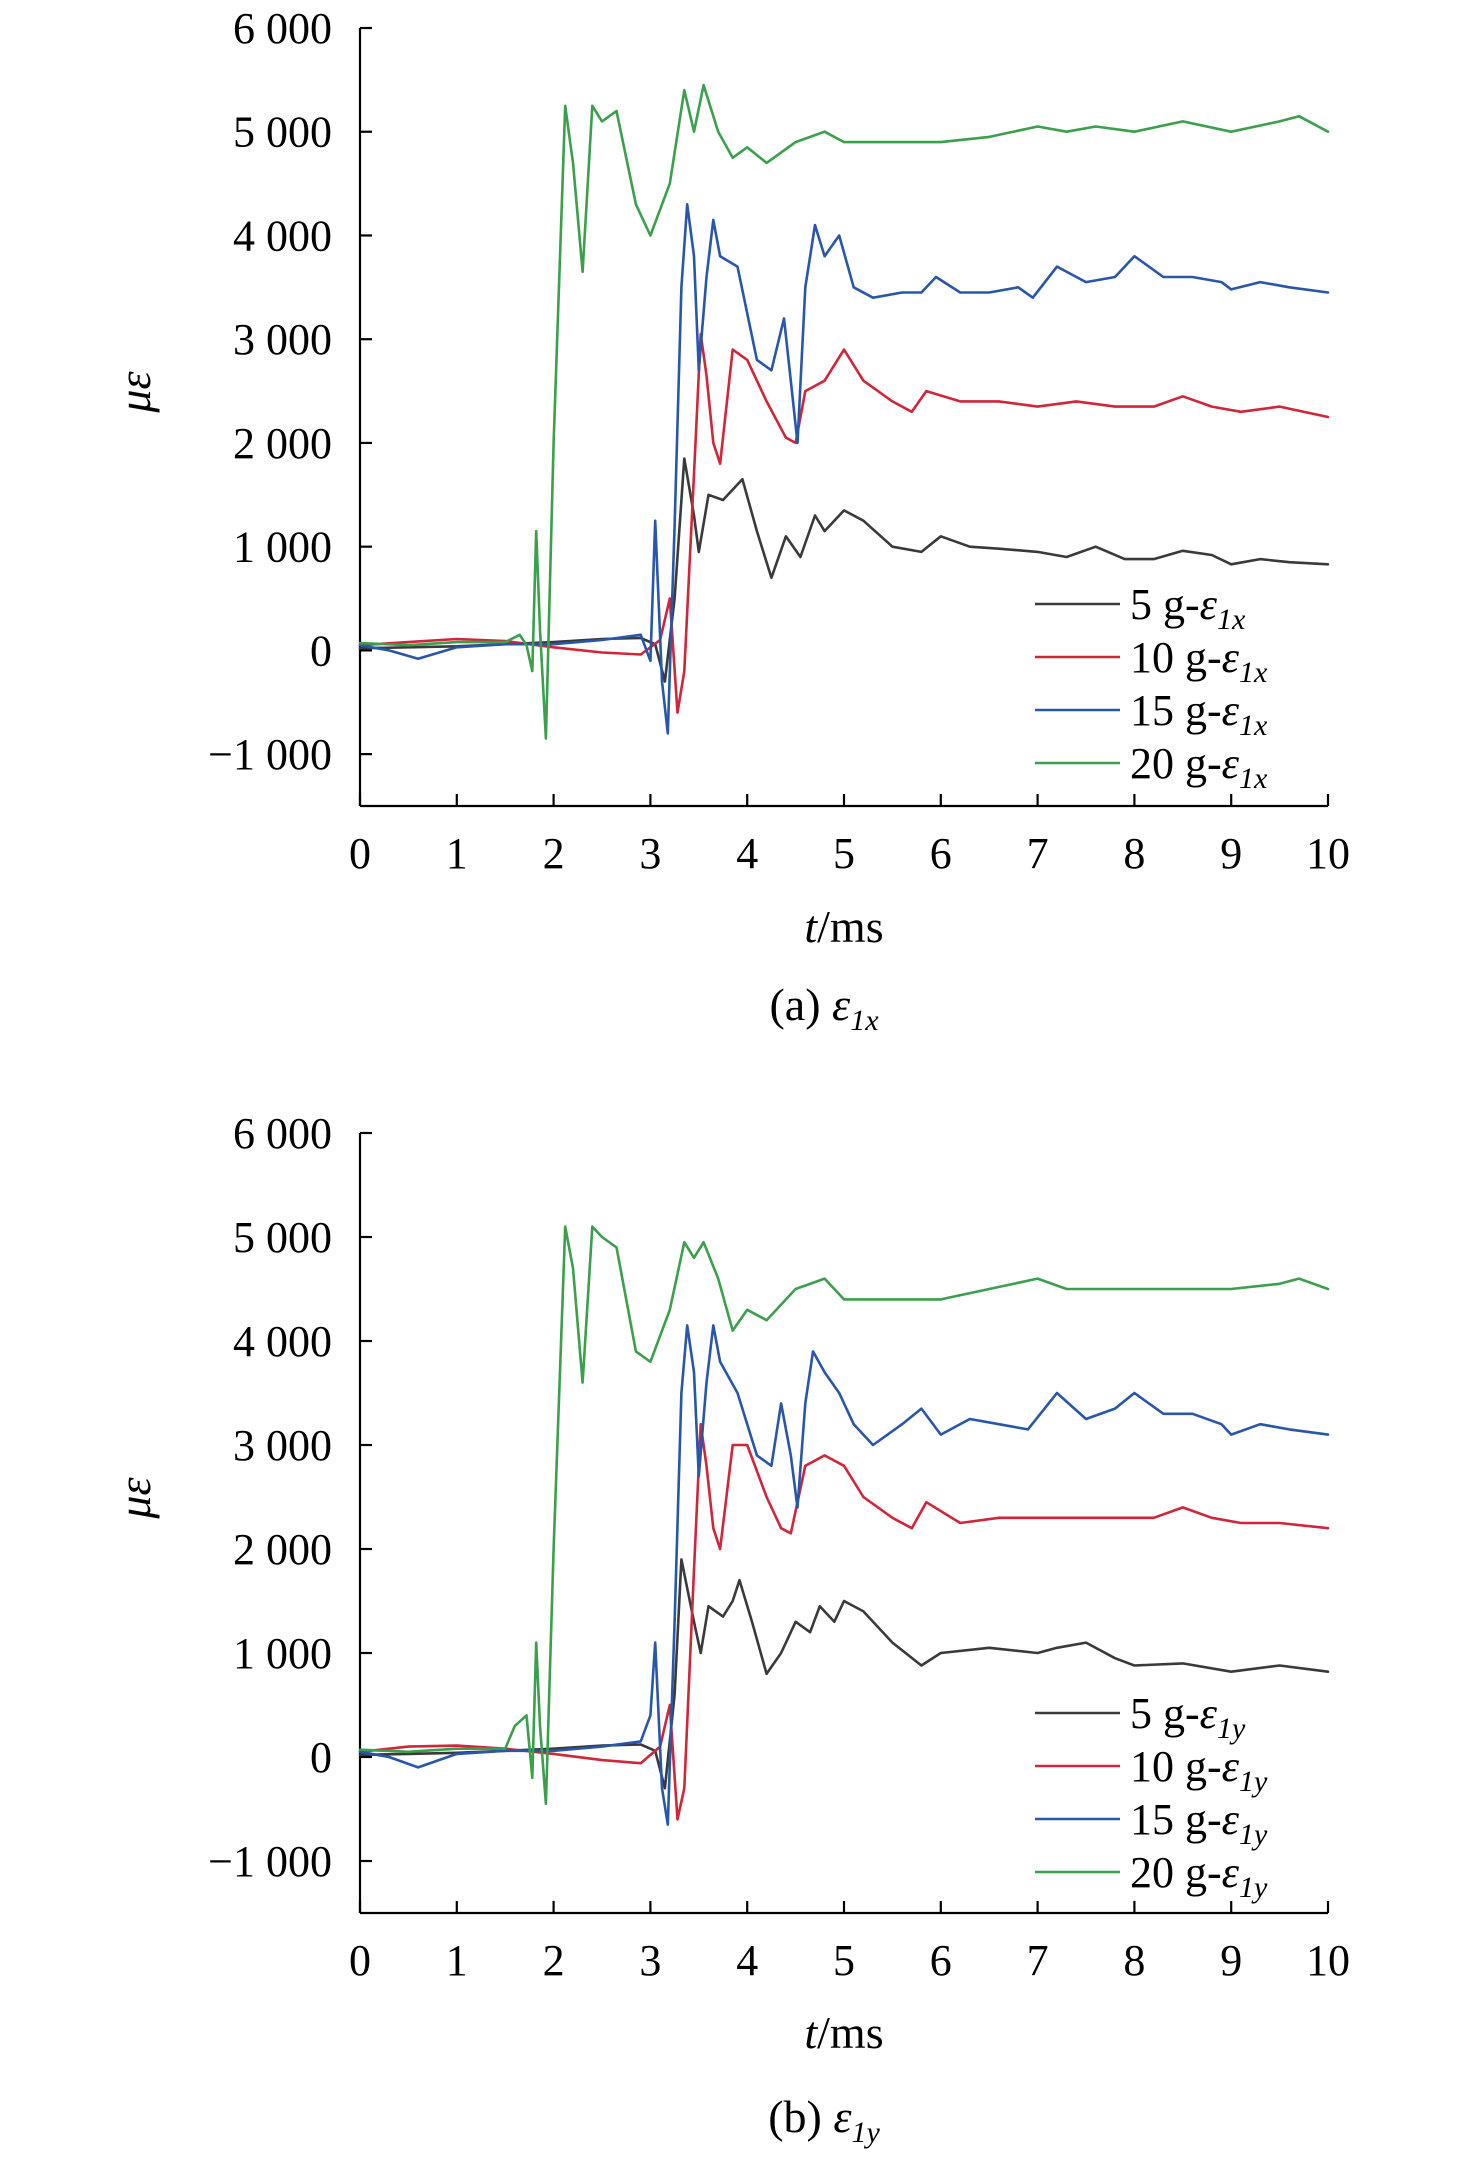 The image size is (1476, 2171). Describe the element at coordinates (824, 1008) in the screenshot. I see `panel-caption: (a) ε1x` at that location.